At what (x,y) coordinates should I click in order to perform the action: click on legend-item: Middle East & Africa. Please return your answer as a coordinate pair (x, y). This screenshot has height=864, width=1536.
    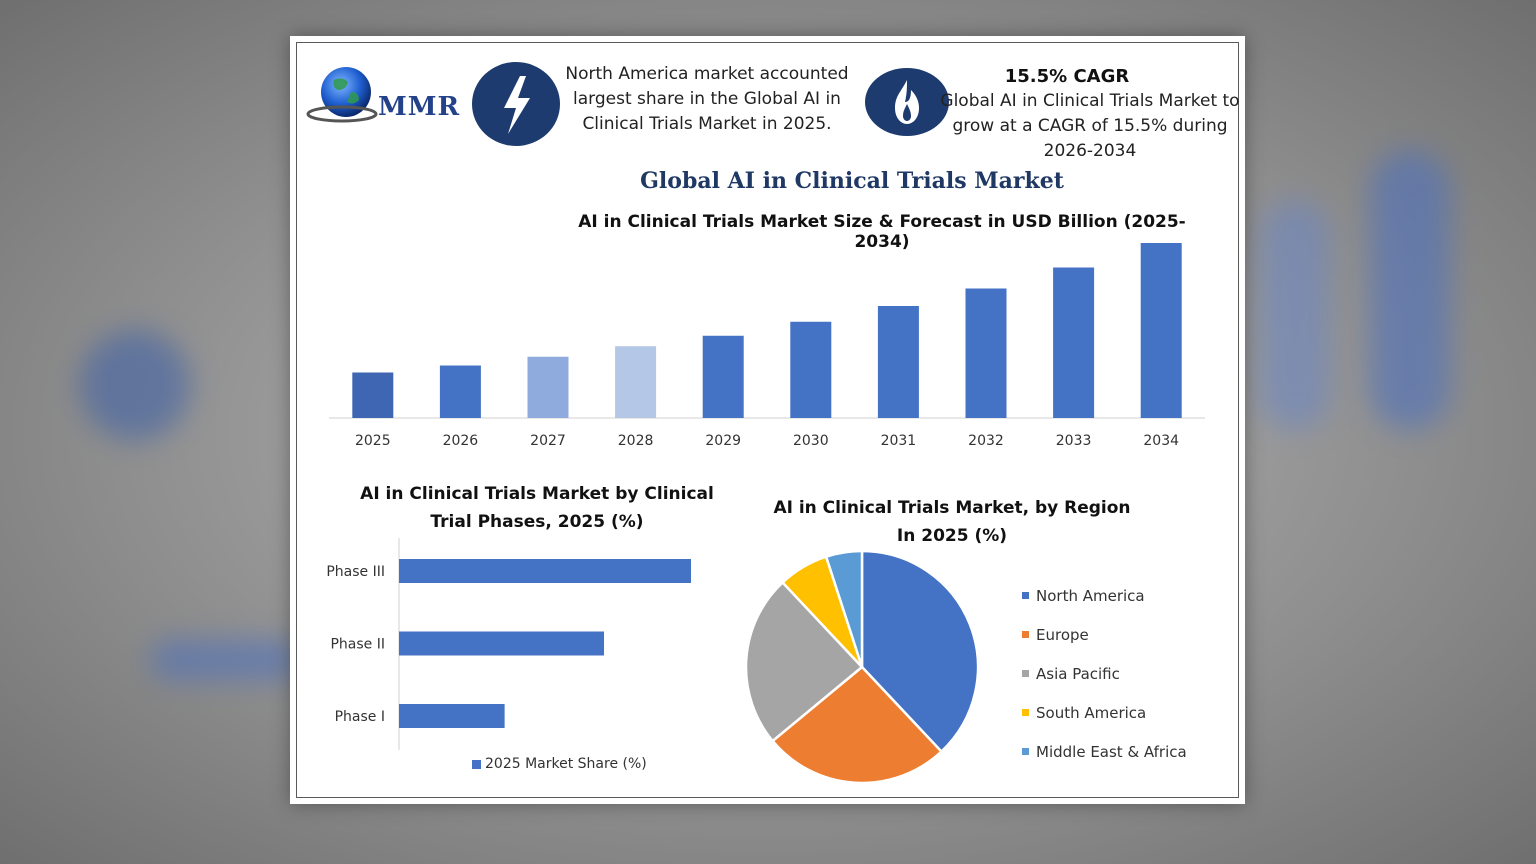
    Looking at the image, I should click on (1104, 751).